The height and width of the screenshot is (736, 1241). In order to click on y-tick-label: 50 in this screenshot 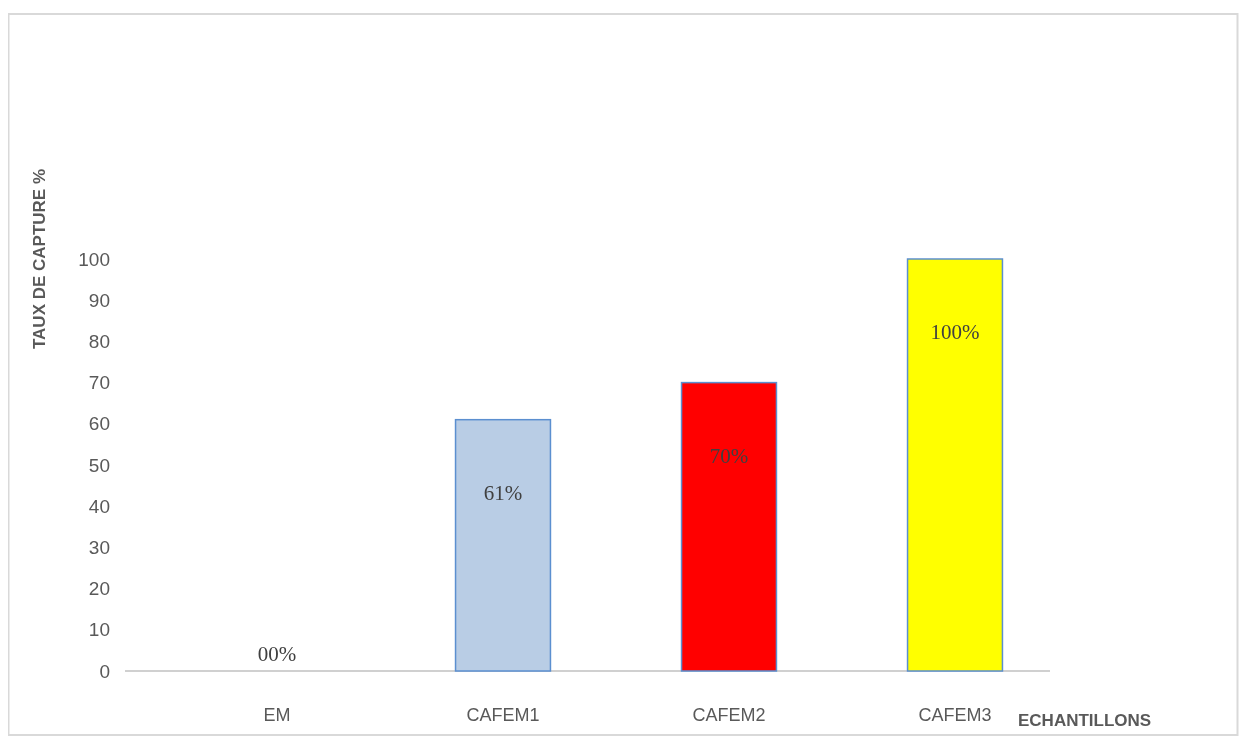, I will do `click(99, 465)`.